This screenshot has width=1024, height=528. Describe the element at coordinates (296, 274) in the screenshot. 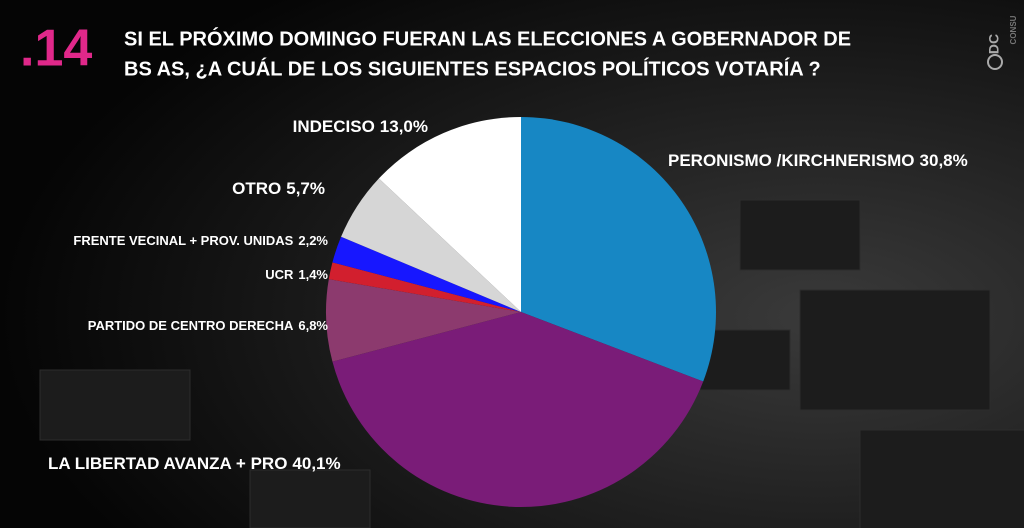

I see `slice-label: UCR 1,4%` at that location.